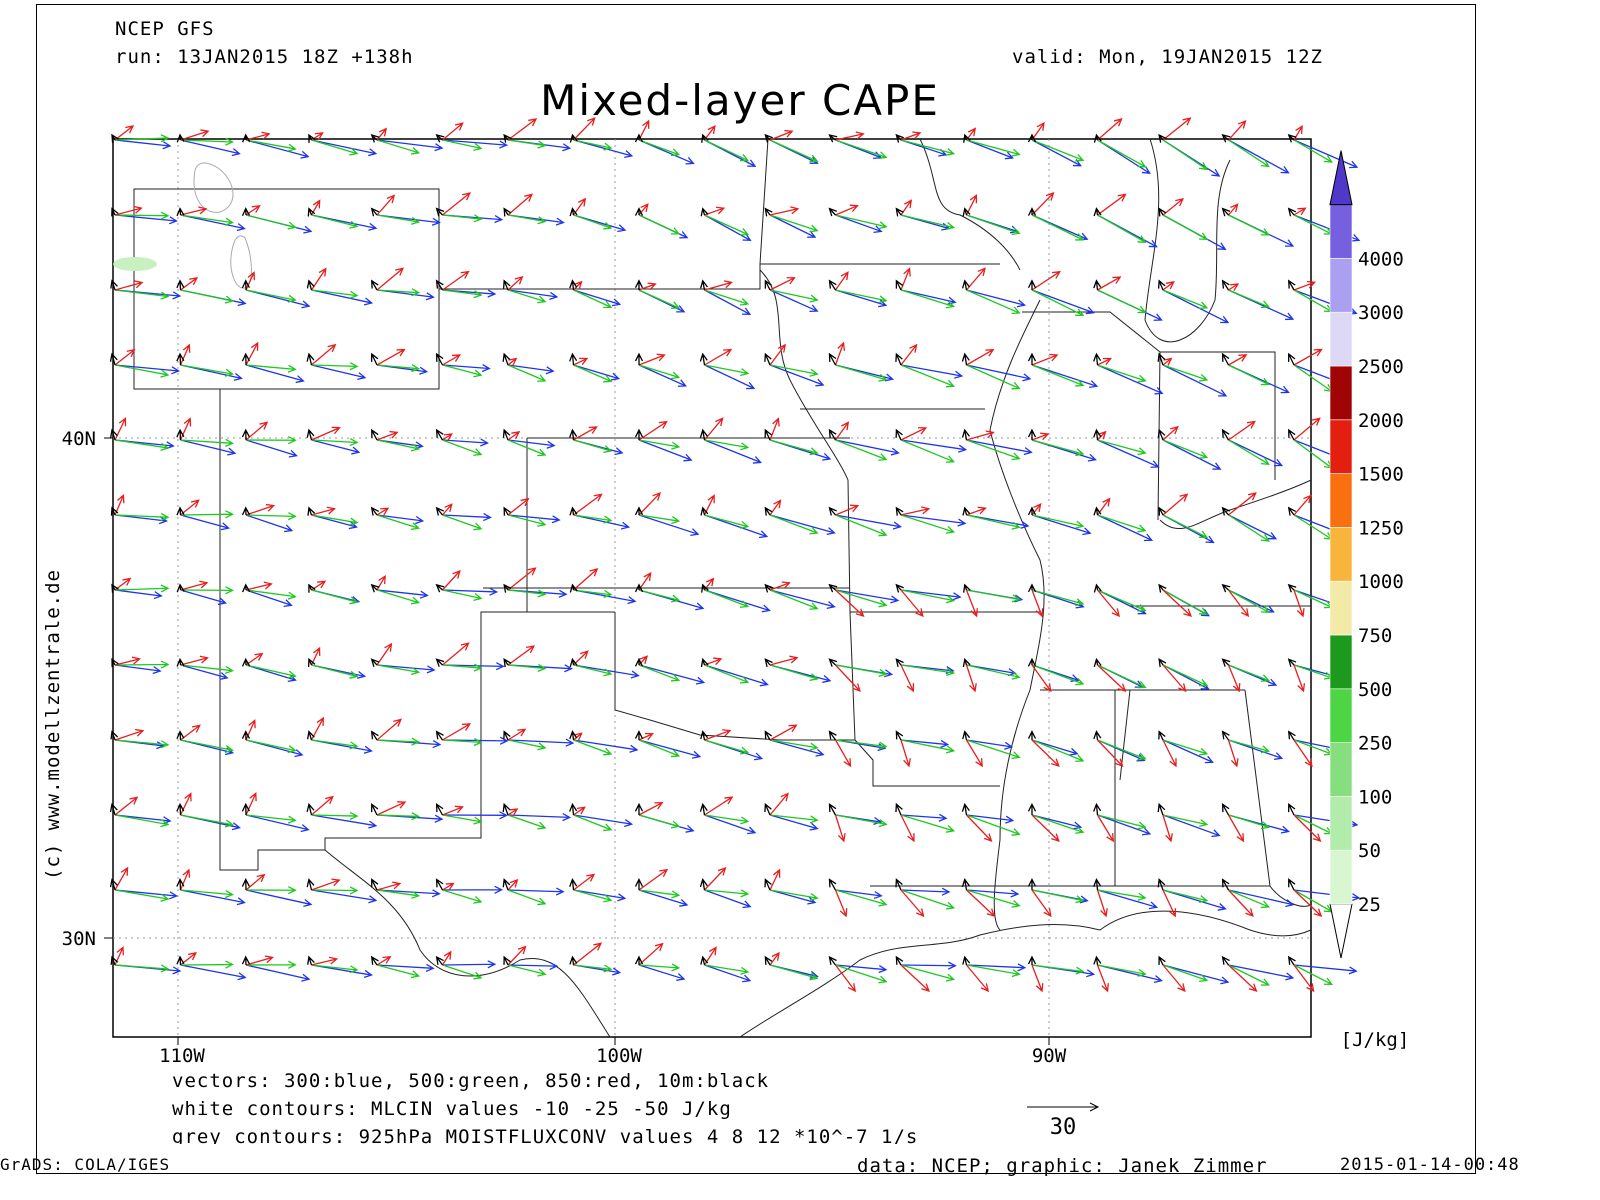 Image resolution: width=1600 pixels, height=1200 pixels. What do you see at coordinates (1430, 1165) in the screenshot?
I see `footer-right: 2015-01-14-00:48` at bounding box center [1430, 1165].